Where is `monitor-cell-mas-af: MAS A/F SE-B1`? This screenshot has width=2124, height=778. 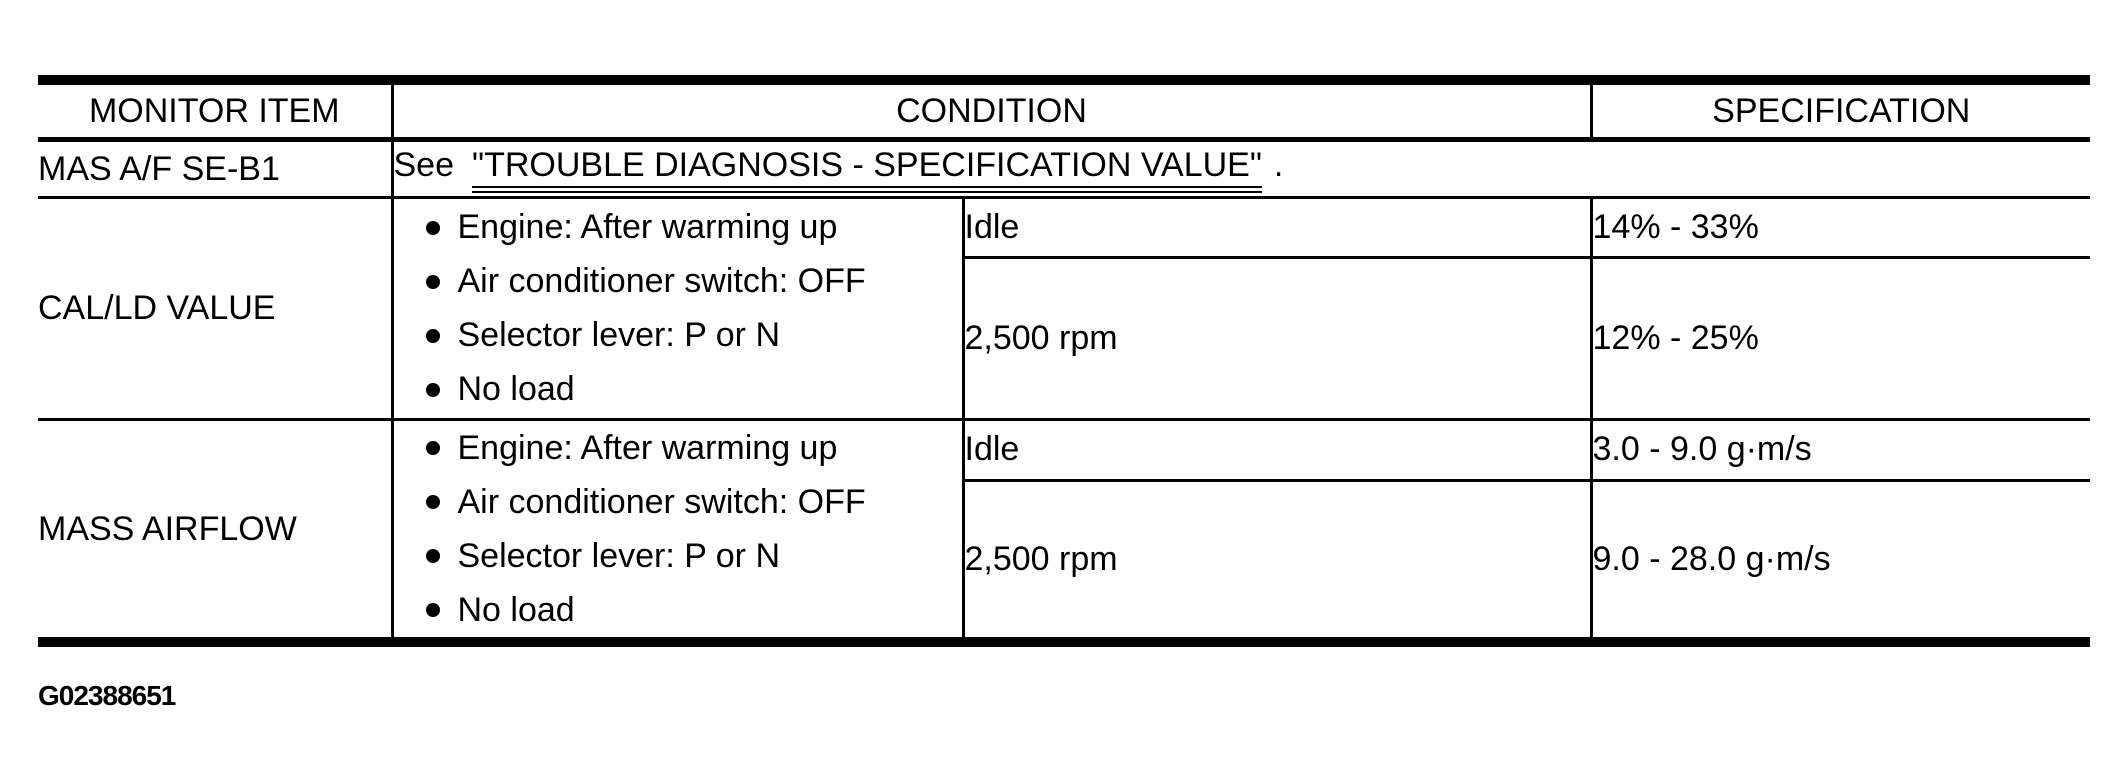
monitor-cell-mas-af: MAS A/F SE-B1 is located at coordinates (216, 168).